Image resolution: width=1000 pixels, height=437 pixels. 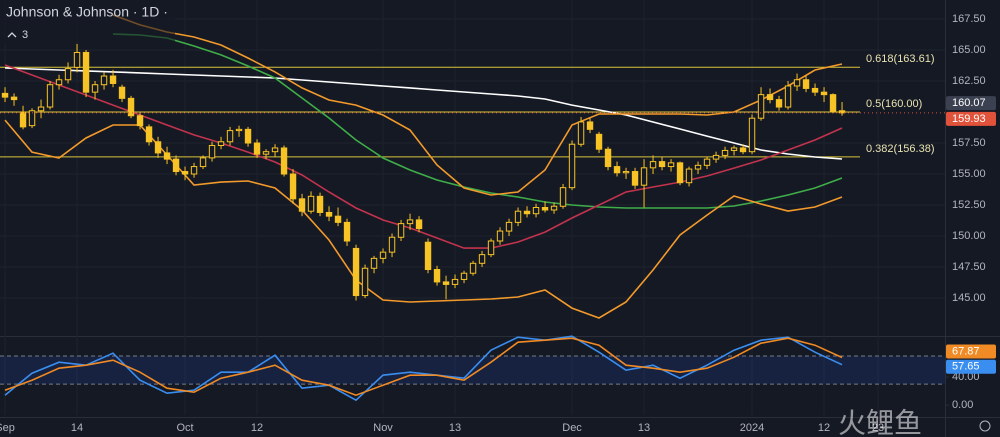 I want to click on fib-label: 0.382(156.38), so click(x=900, y=149).